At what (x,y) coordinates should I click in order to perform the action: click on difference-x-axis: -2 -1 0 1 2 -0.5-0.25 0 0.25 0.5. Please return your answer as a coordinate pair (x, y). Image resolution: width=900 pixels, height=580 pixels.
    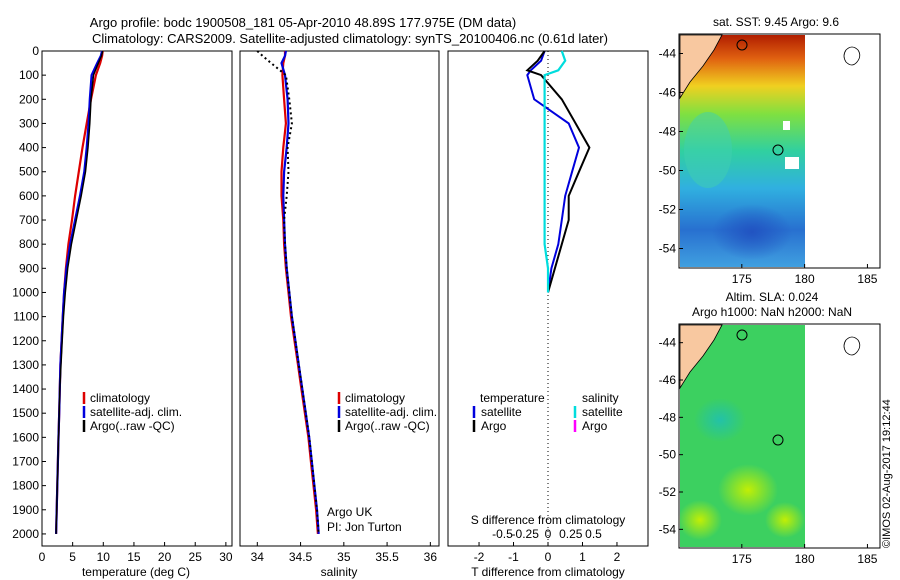
    Looking at the image, I should click on (547, 545).